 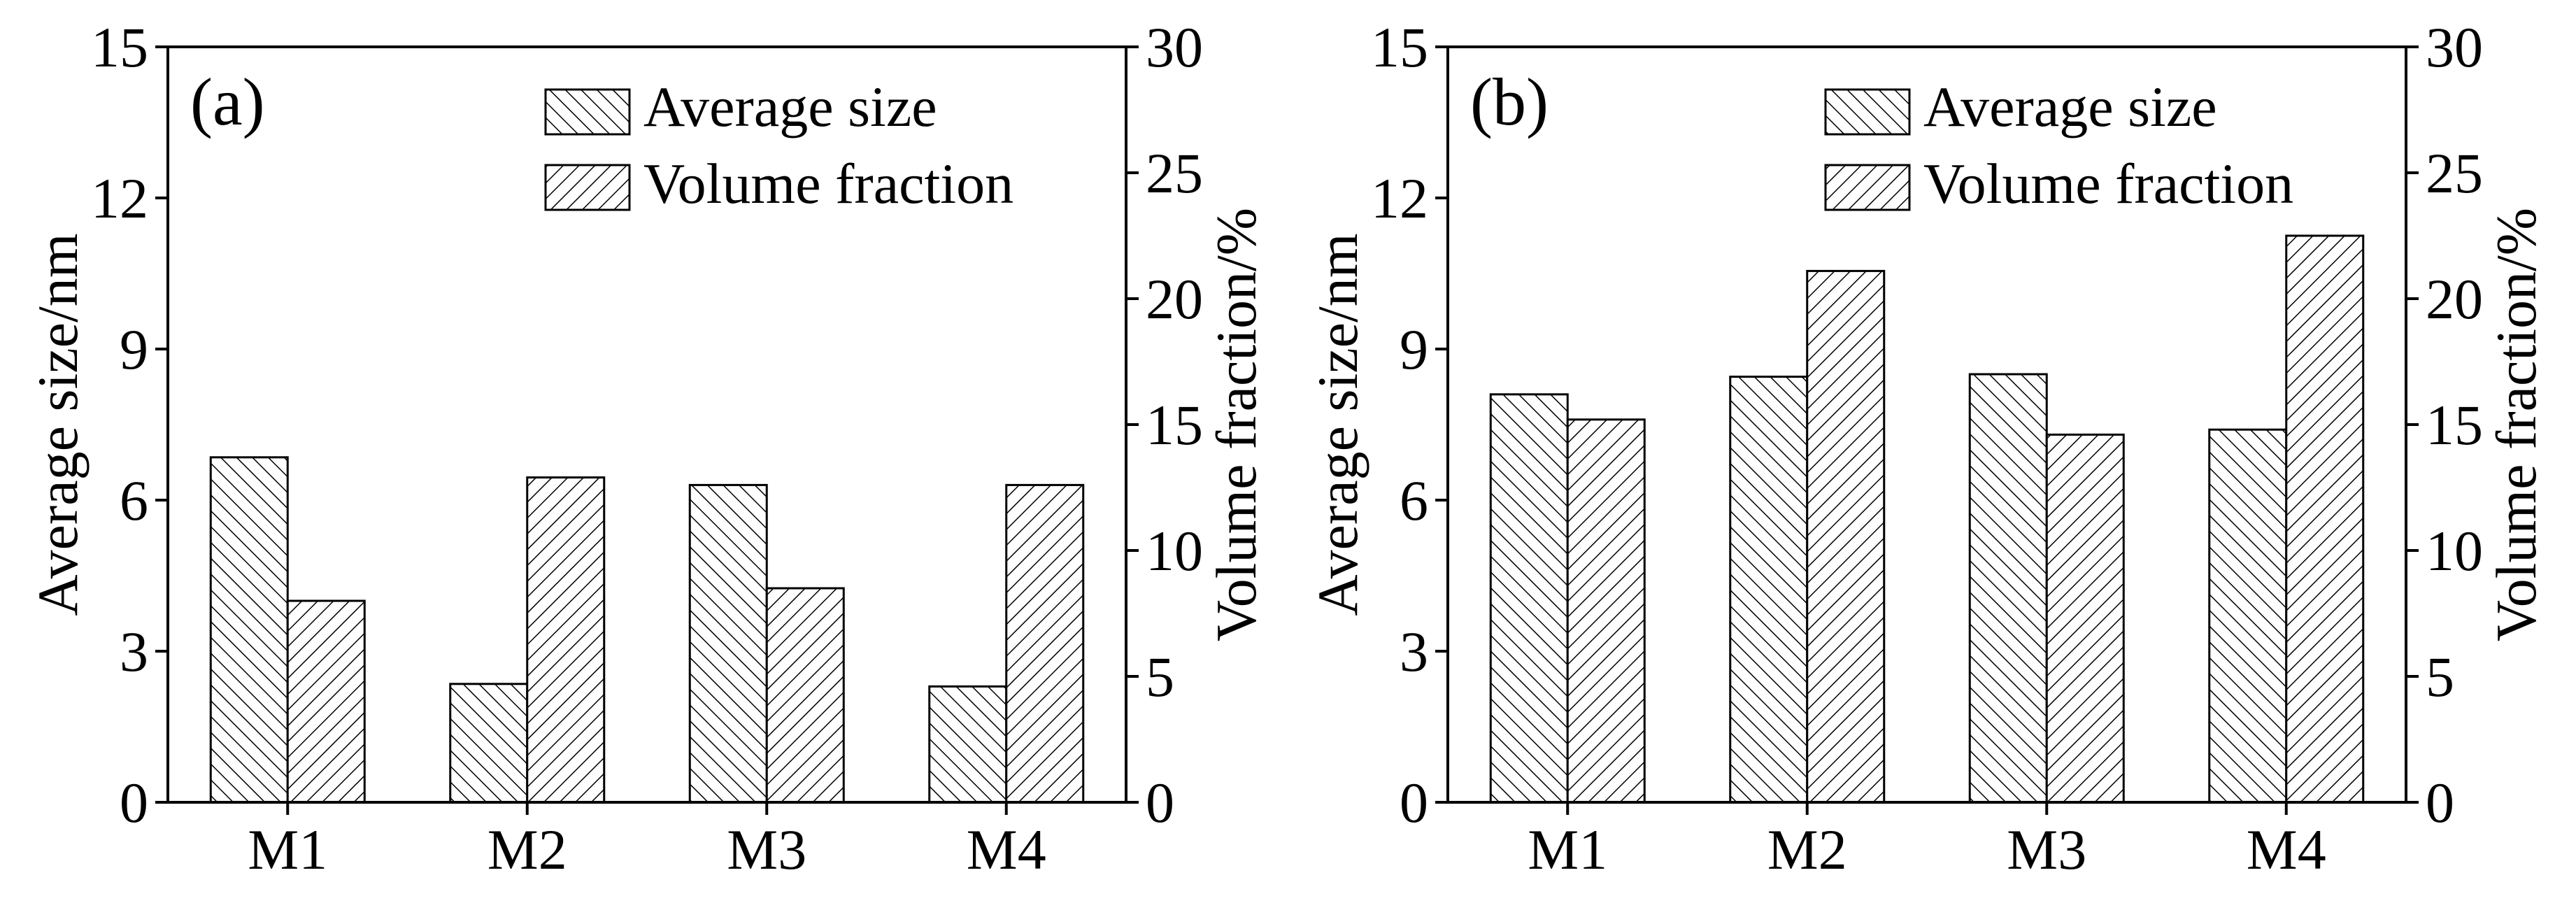 I want to click on panel-label: (a), so click(x=227, y=101).